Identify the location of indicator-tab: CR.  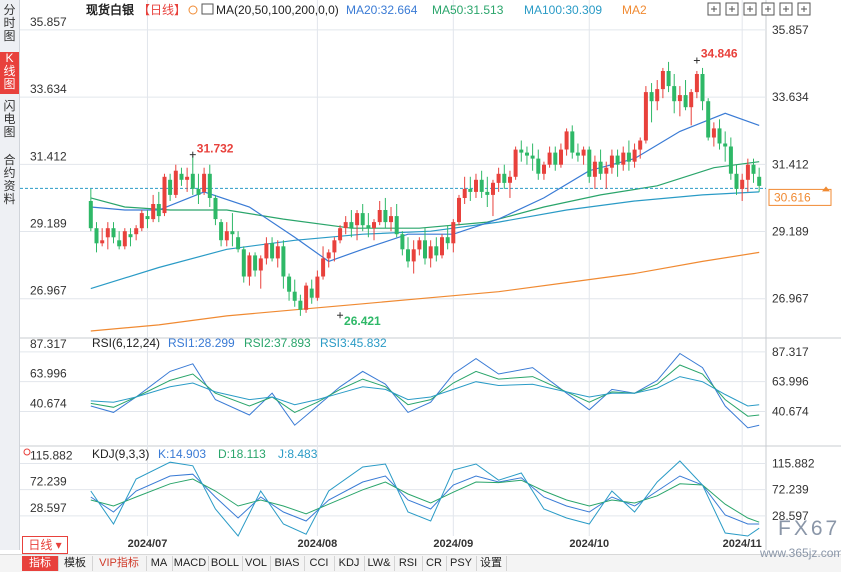
(434, 563).